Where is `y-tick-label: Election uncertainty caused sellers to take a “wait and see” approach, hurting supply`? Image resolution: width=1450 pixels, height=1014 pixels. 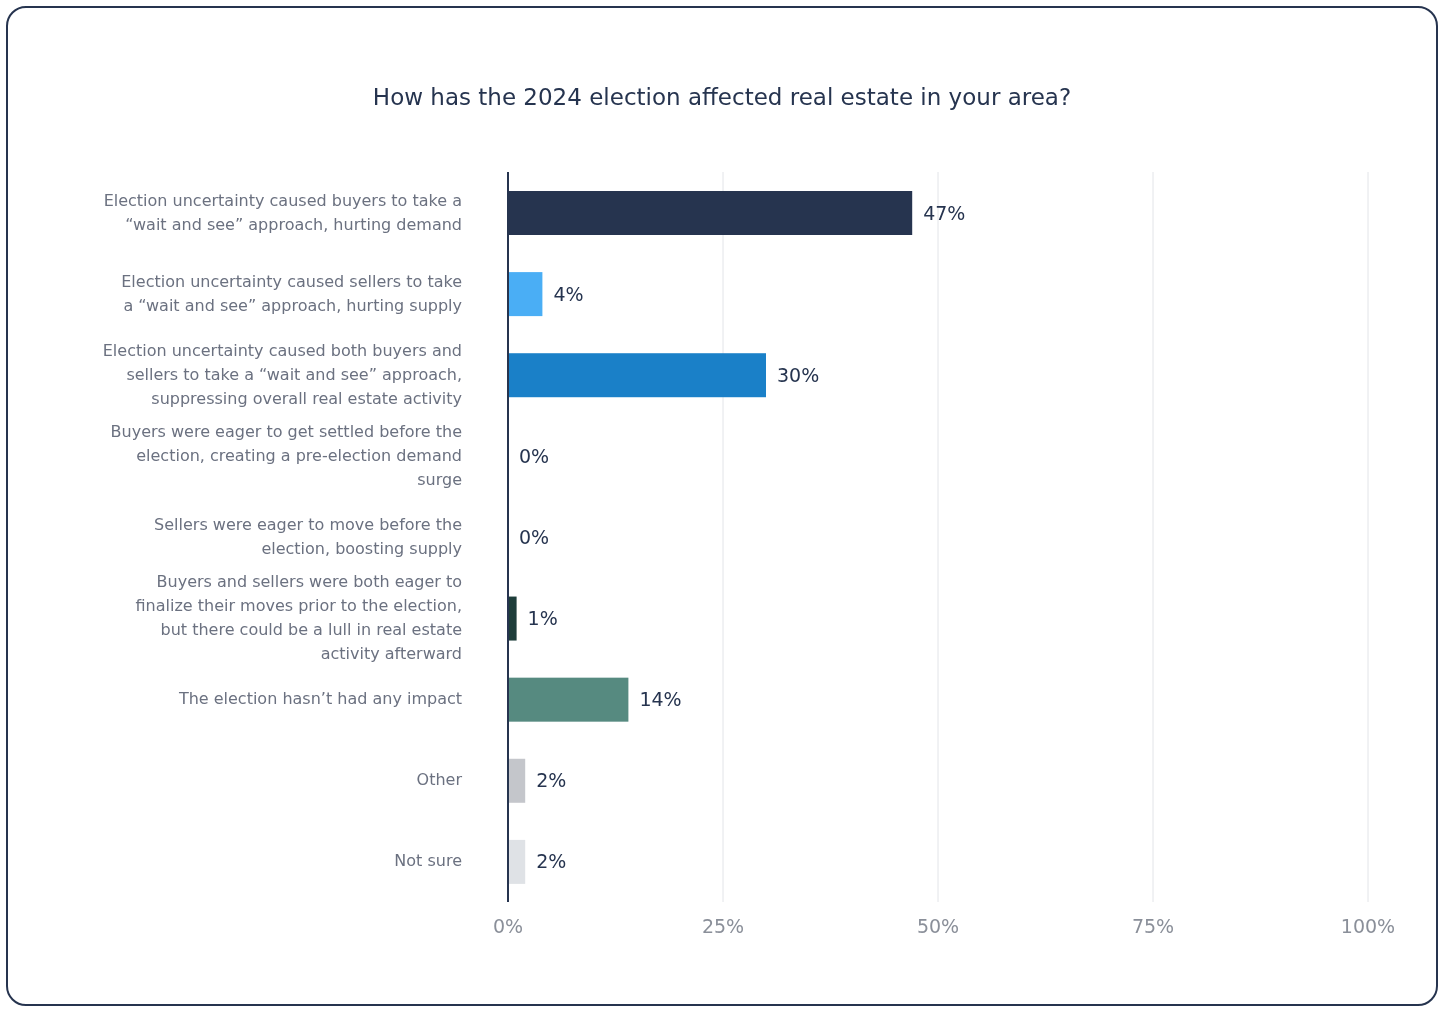 y-tick-label: Election uncertainty caused sellers to take a “wait and see” approach, hurting supply is located at coordinates (291, 293).